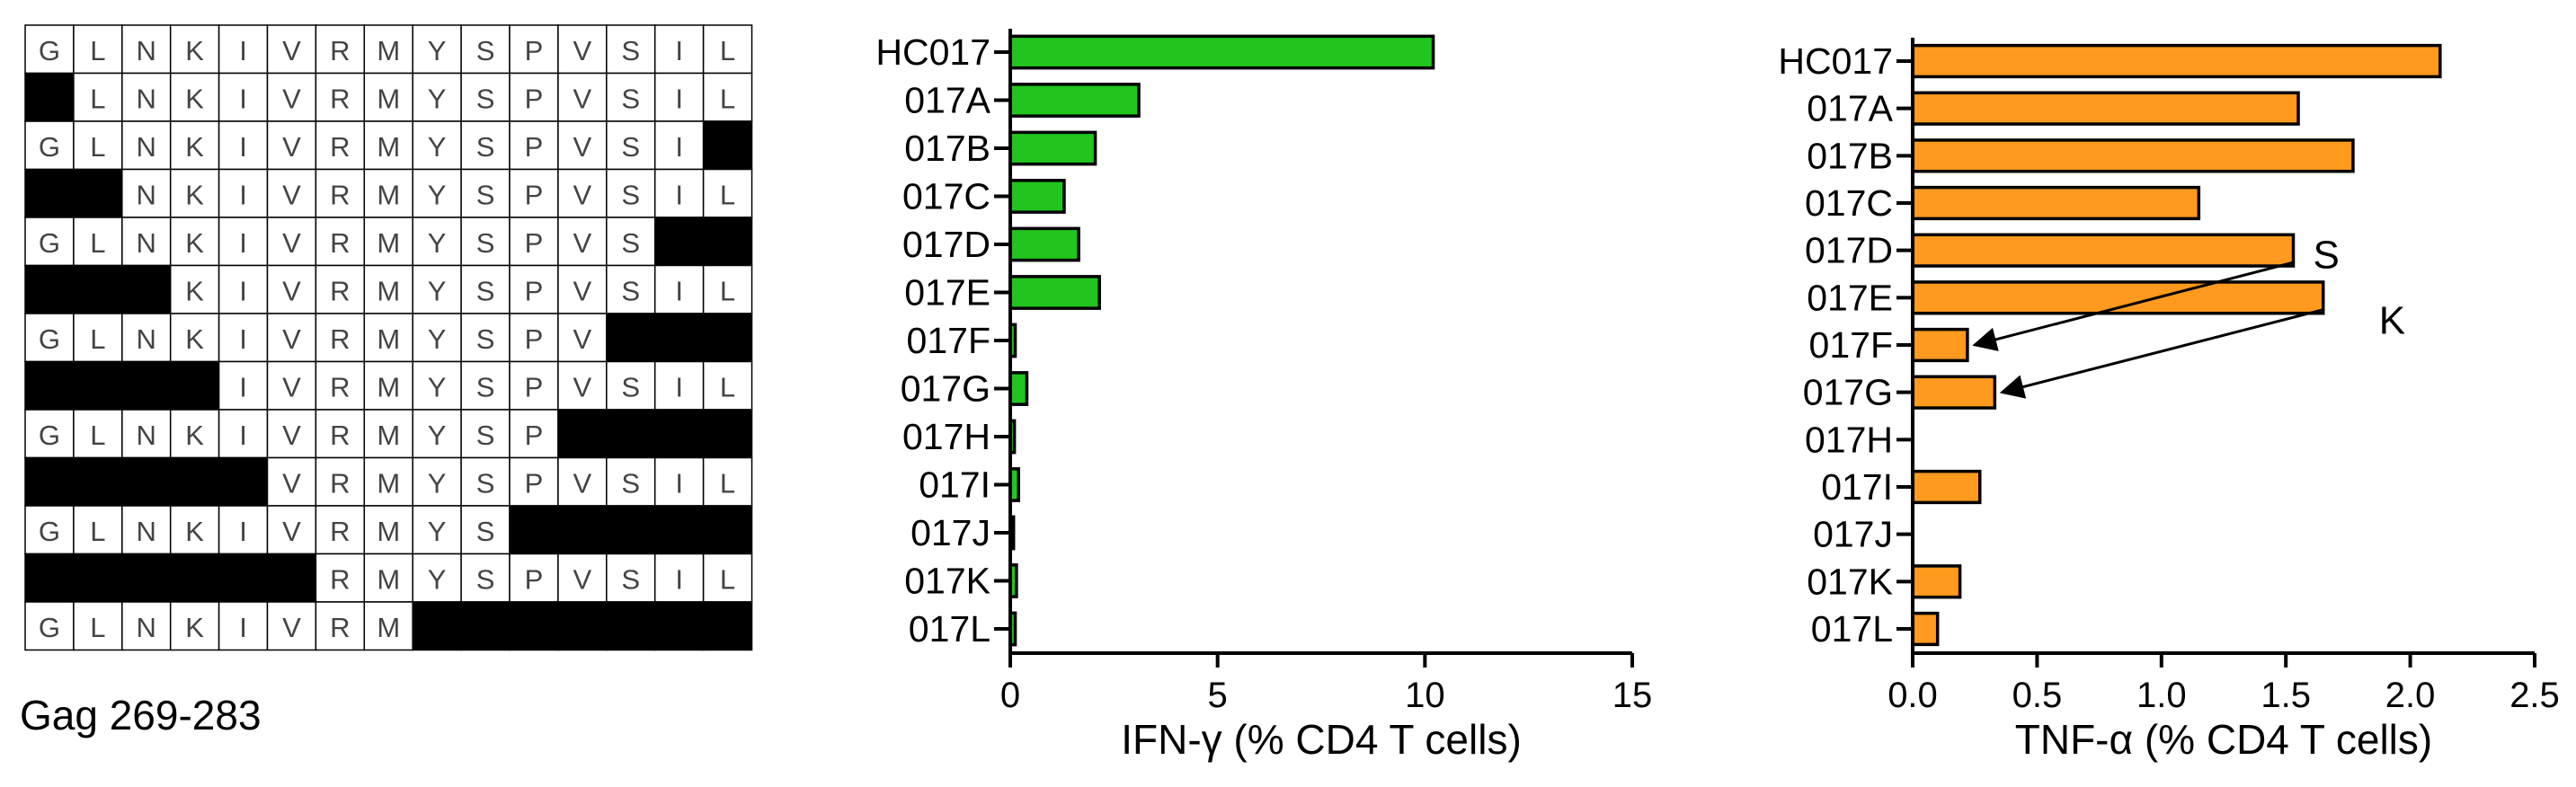 This screenshot has width=2576, height=787. What do you see at coordinates (1850, 297) in the screenshot?
I see `y-tick-label: 017E` at bounding box center [1850, 297].